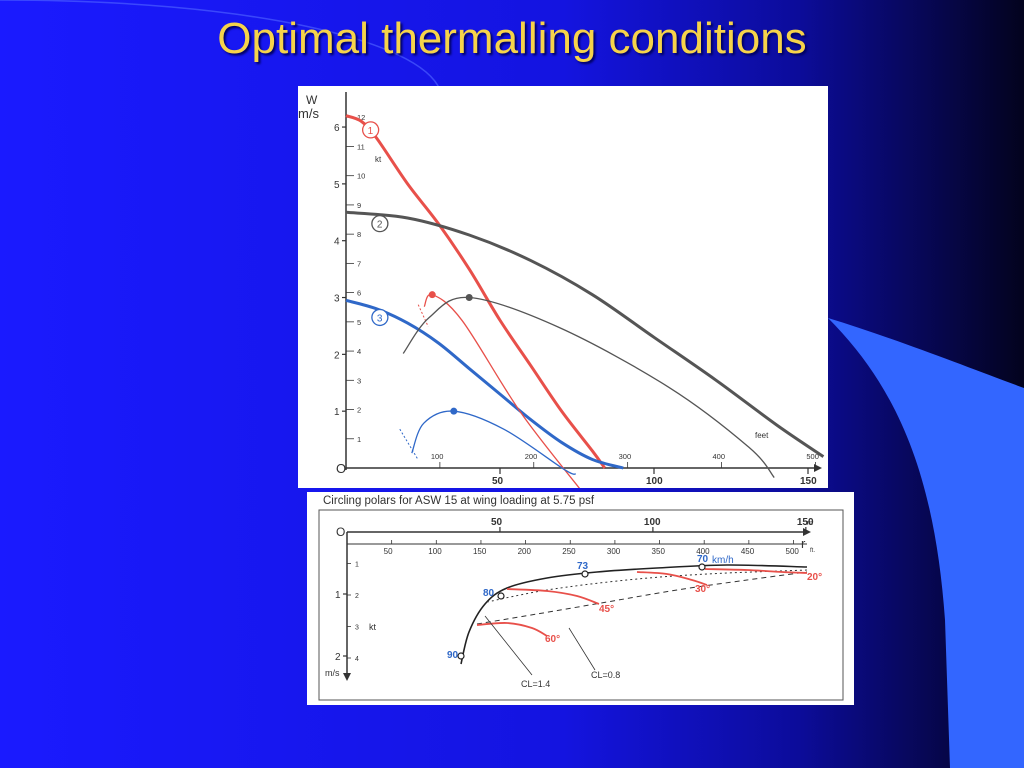  What do you see at coordinates (359, 293) in the screenshot?
I see `chart1-kt-tick-label: 6` at bounding box center [359, 293].